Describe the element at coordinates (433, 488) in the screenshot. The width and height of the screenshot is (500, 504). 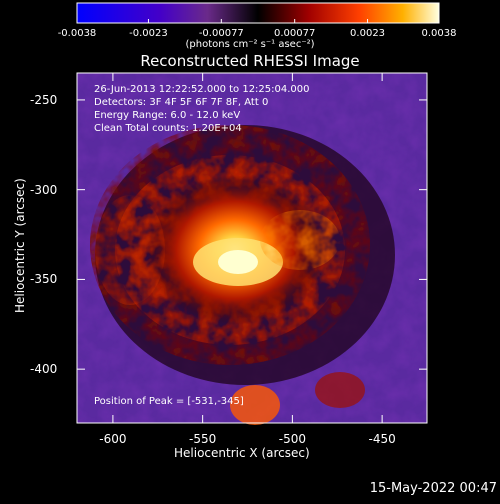
I see `footer-timestamp: 15-May-2022 00:47` at that location.